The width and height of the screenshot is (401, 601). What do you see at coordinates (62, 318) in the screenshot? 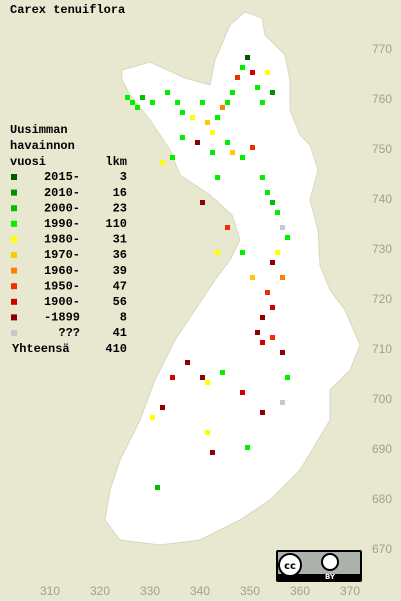
I see `legend-label: -1899` at bounding box center [62, 318].